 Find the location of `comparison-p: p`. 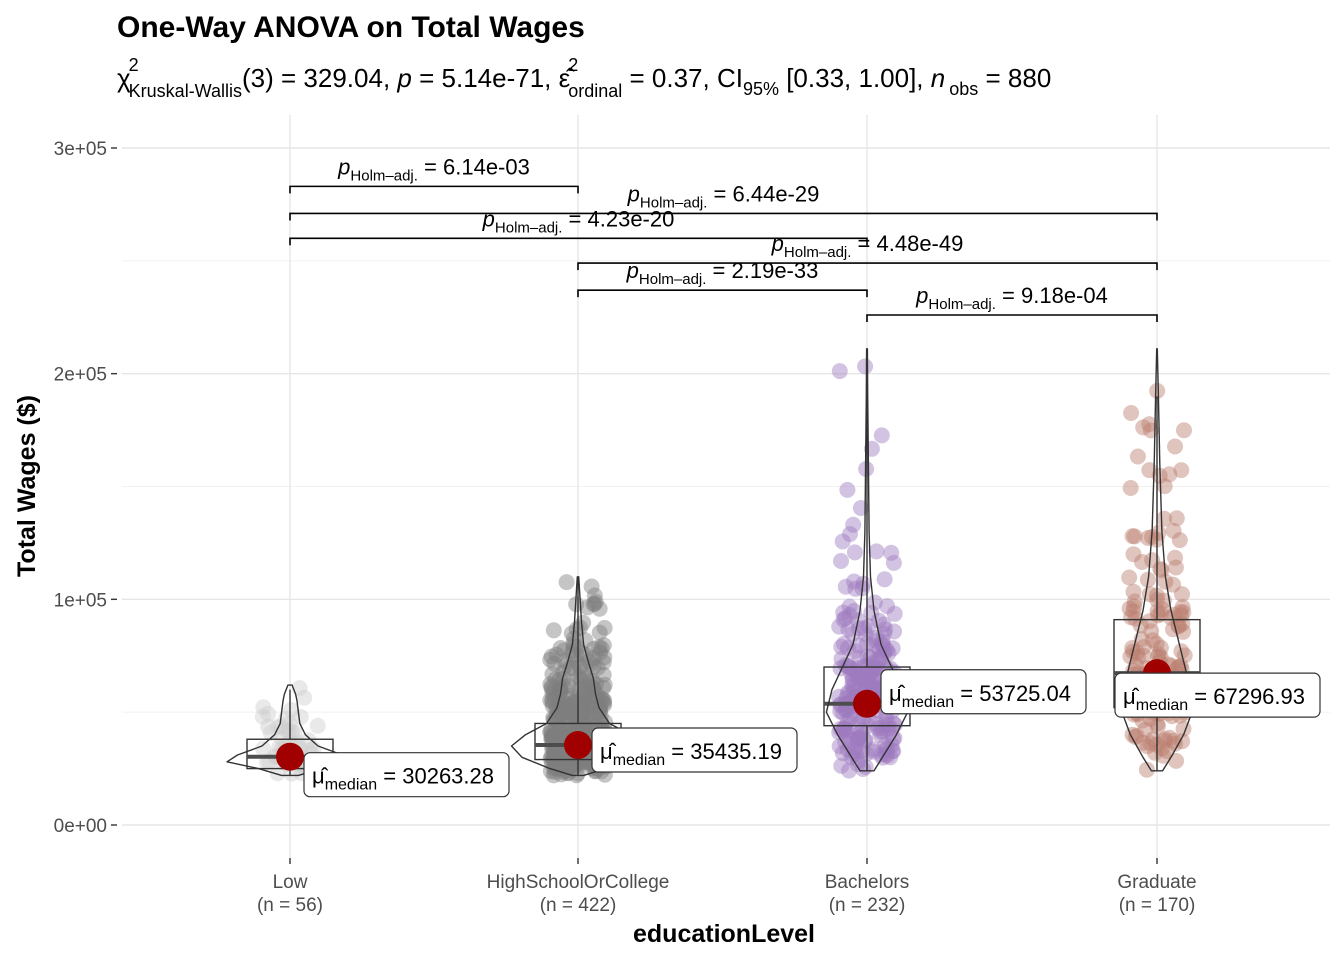

comparison-p: p is located at coordinates (921, 295).